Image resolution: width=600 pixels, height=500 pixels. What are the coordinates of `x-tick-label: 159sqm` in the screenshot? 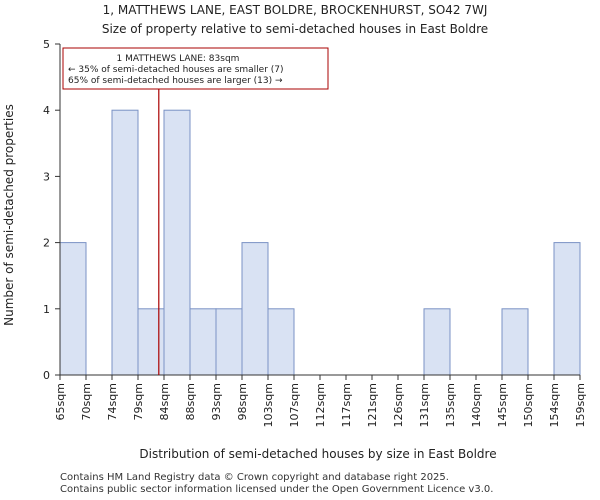 It's located at (580, 405).